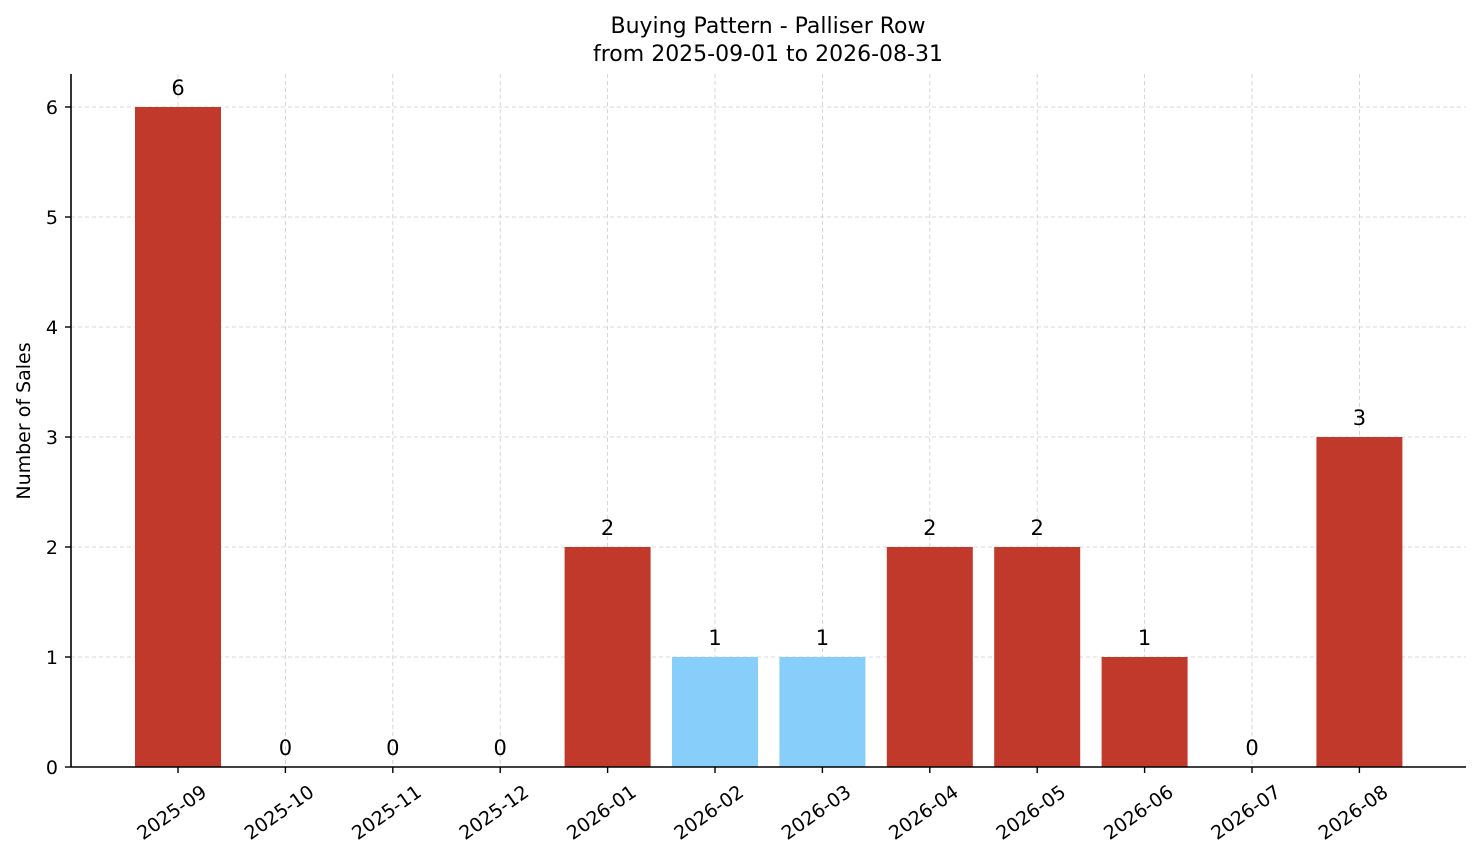  Describe the element at coordinates (52, 438) in the screenshot. I see `y-tick-label: 3` at that location.